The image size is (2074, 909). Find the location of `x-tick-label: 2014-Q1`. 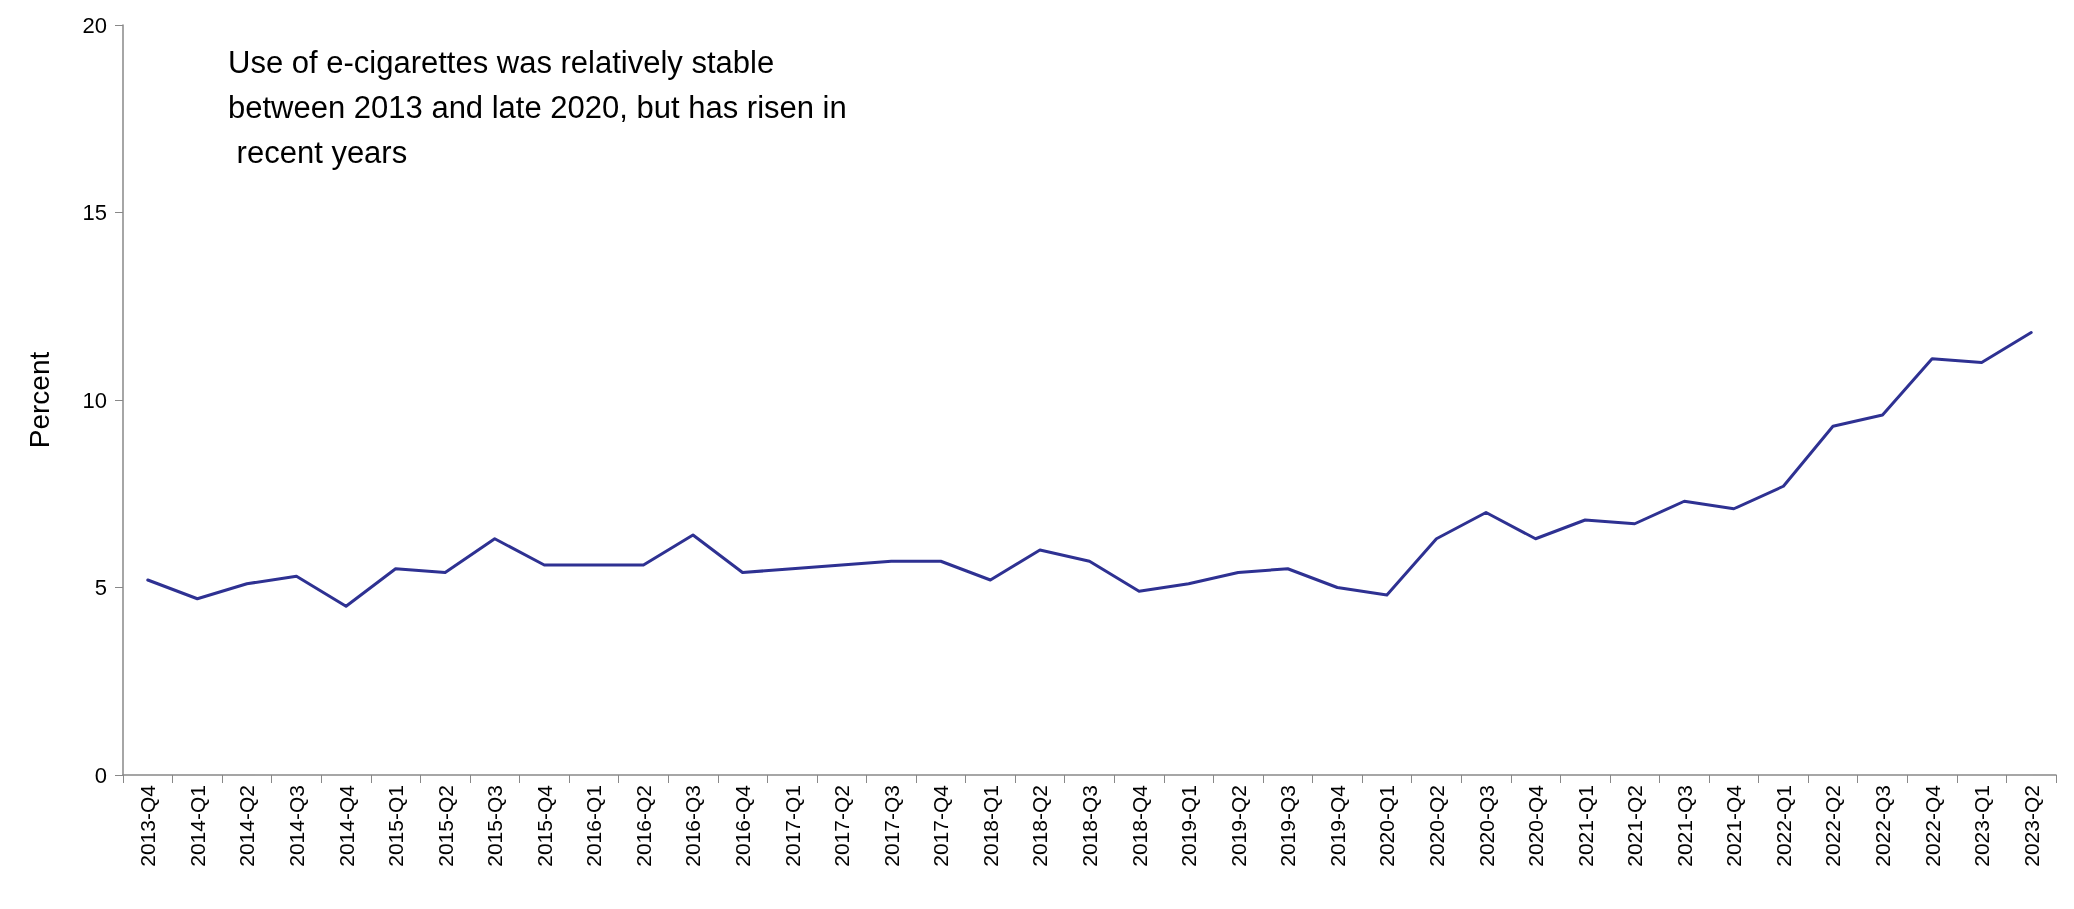

x-tick-label: 2014-Q1 is located at coordinates (197, 826).